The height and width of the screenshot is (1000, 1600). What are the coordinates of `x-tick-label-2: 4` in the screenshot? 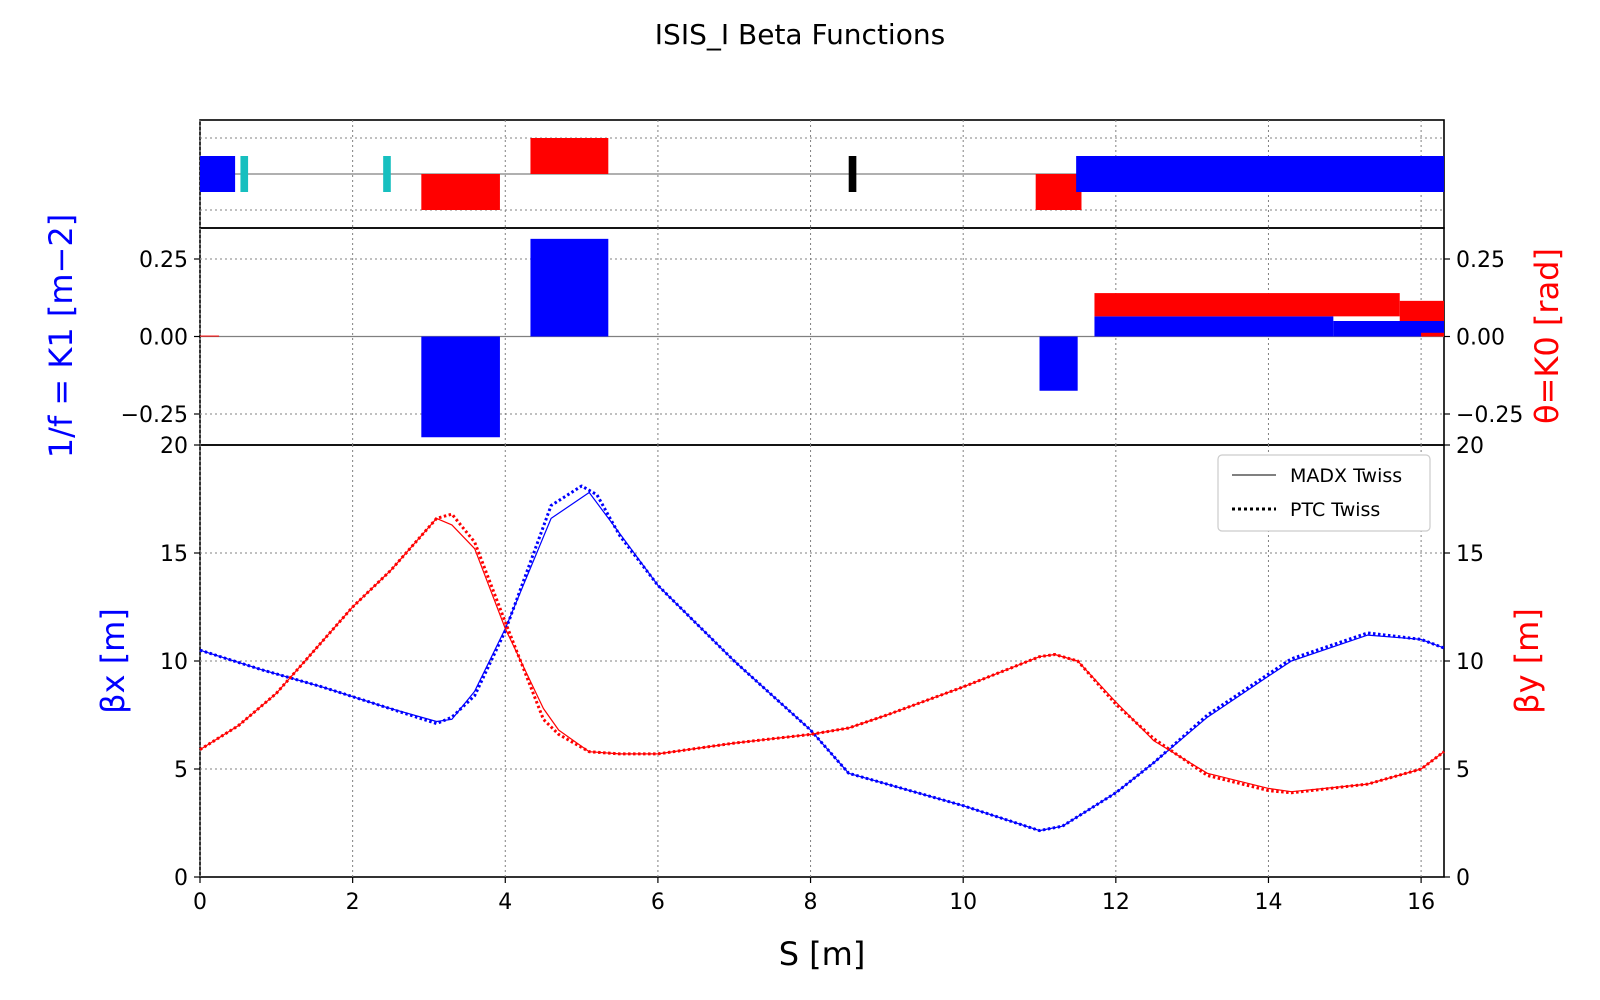 It's located at (505, 902).